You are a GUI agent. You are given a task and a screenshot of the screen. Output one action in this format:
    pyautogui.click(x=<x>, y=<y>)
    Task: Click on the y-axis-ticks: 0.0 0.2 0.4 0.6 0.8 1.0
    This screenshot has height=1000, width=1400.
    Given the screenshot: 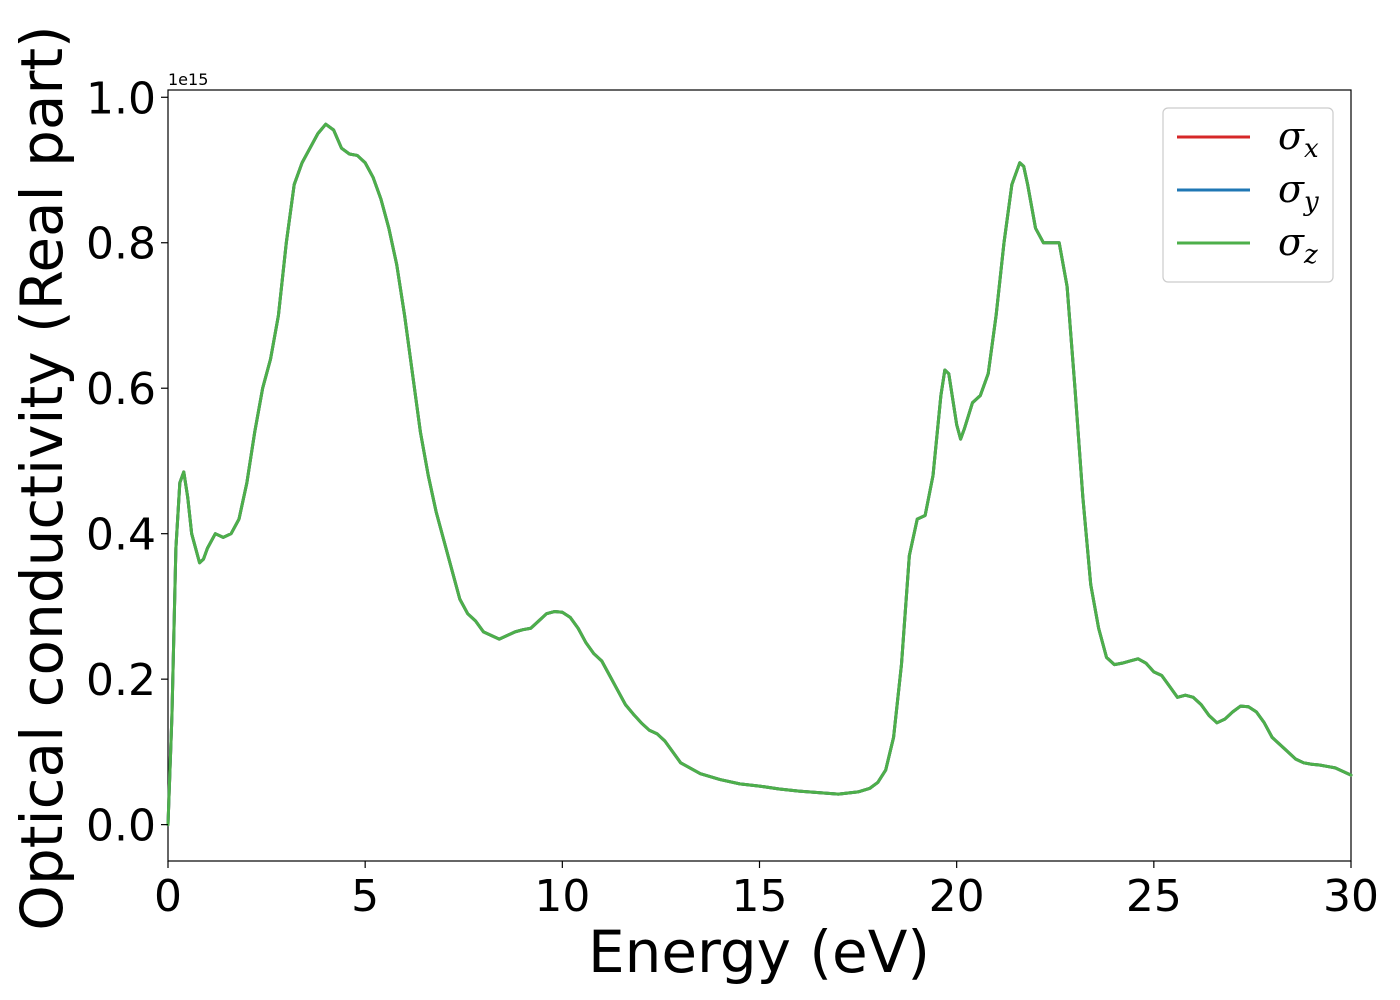 What is the action you would take?
    pyautogui.click(x=127, y=462)
    